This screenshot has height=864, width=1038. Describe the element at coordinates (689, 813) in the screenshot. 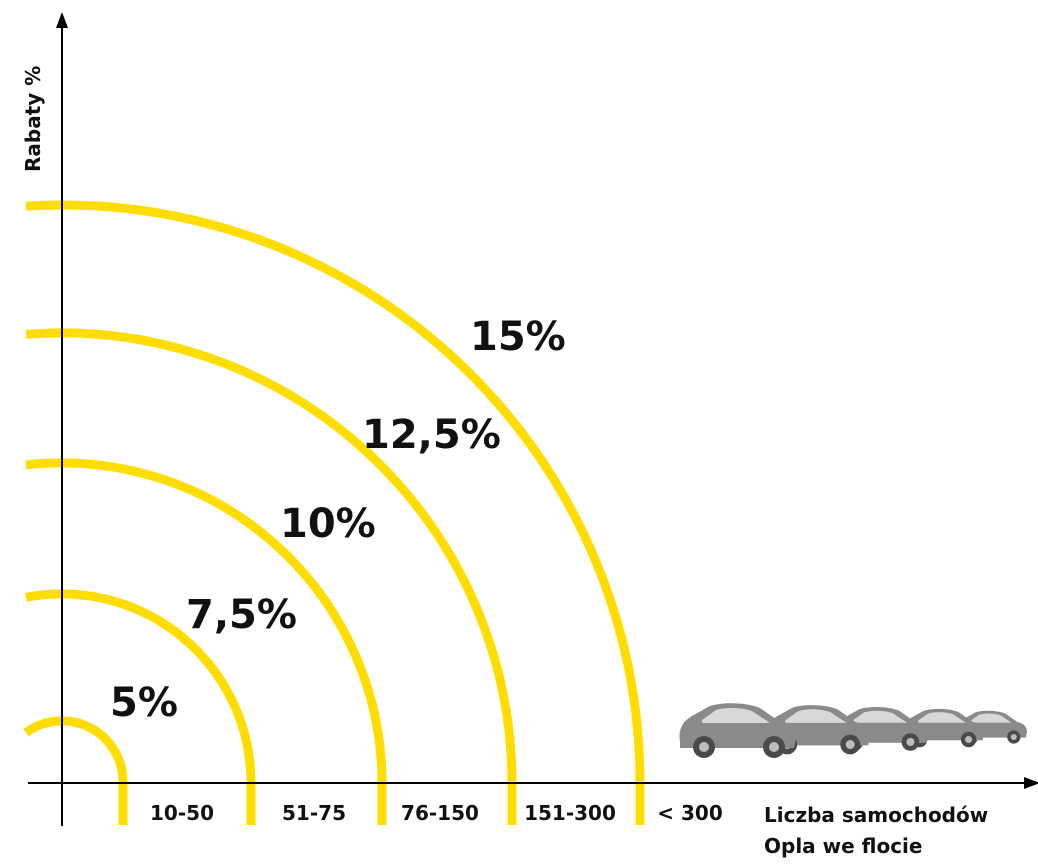

I see `fleet-range-label-5: < 300` at that location.